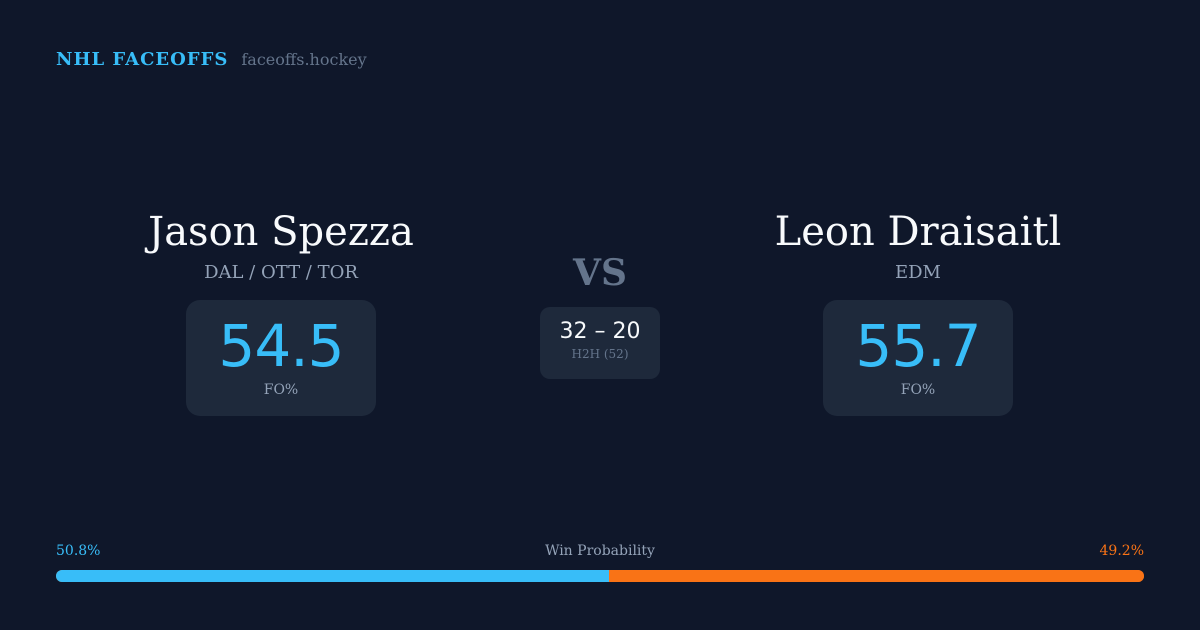  I want to click on faceoff-card: 55.7 FO%, so click(918, 358).